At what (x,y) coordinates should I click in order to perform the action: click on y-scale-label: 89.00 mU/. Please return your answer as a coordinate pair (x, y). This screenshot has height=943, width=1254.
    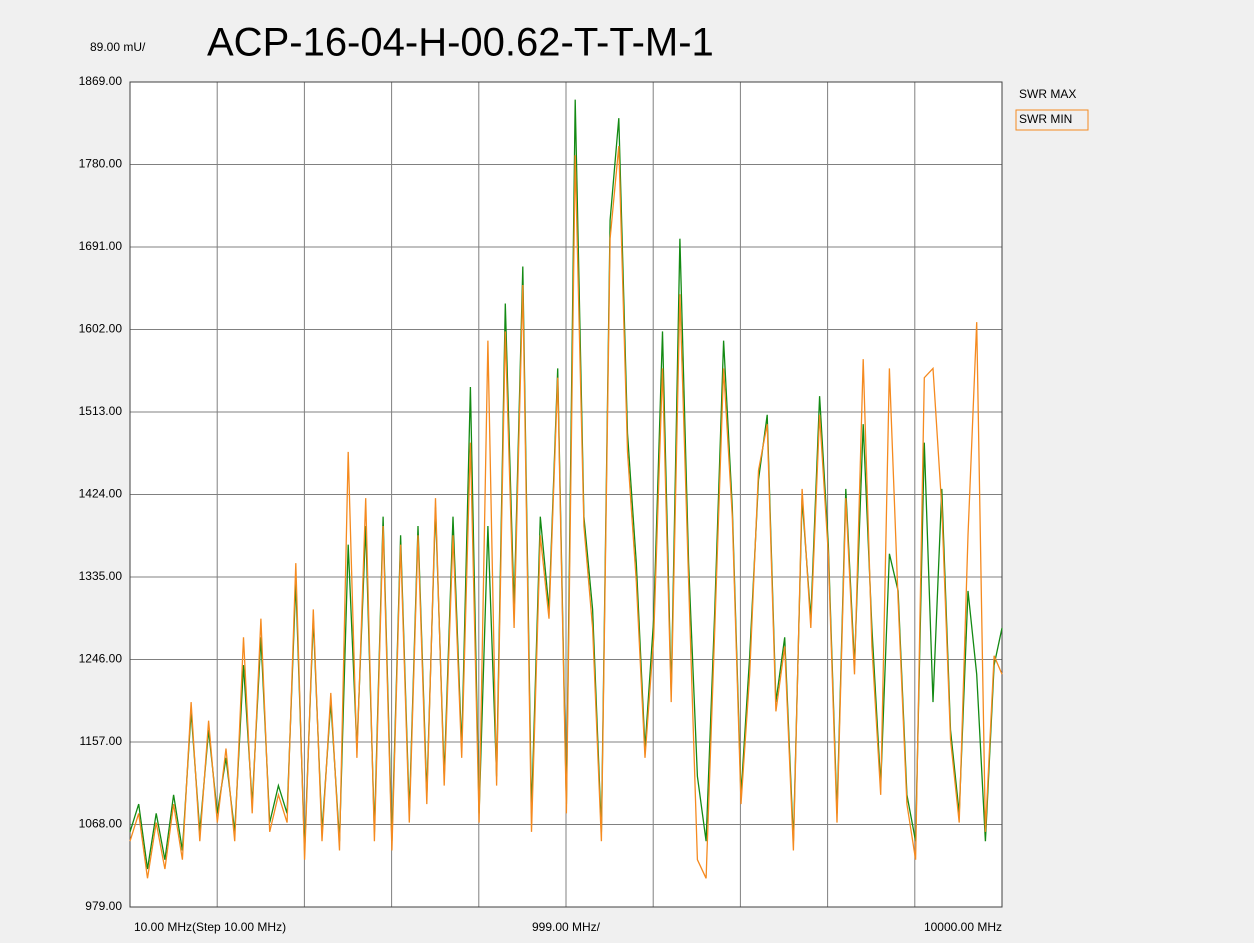
    Looking at the image, I should click on (118, 47).